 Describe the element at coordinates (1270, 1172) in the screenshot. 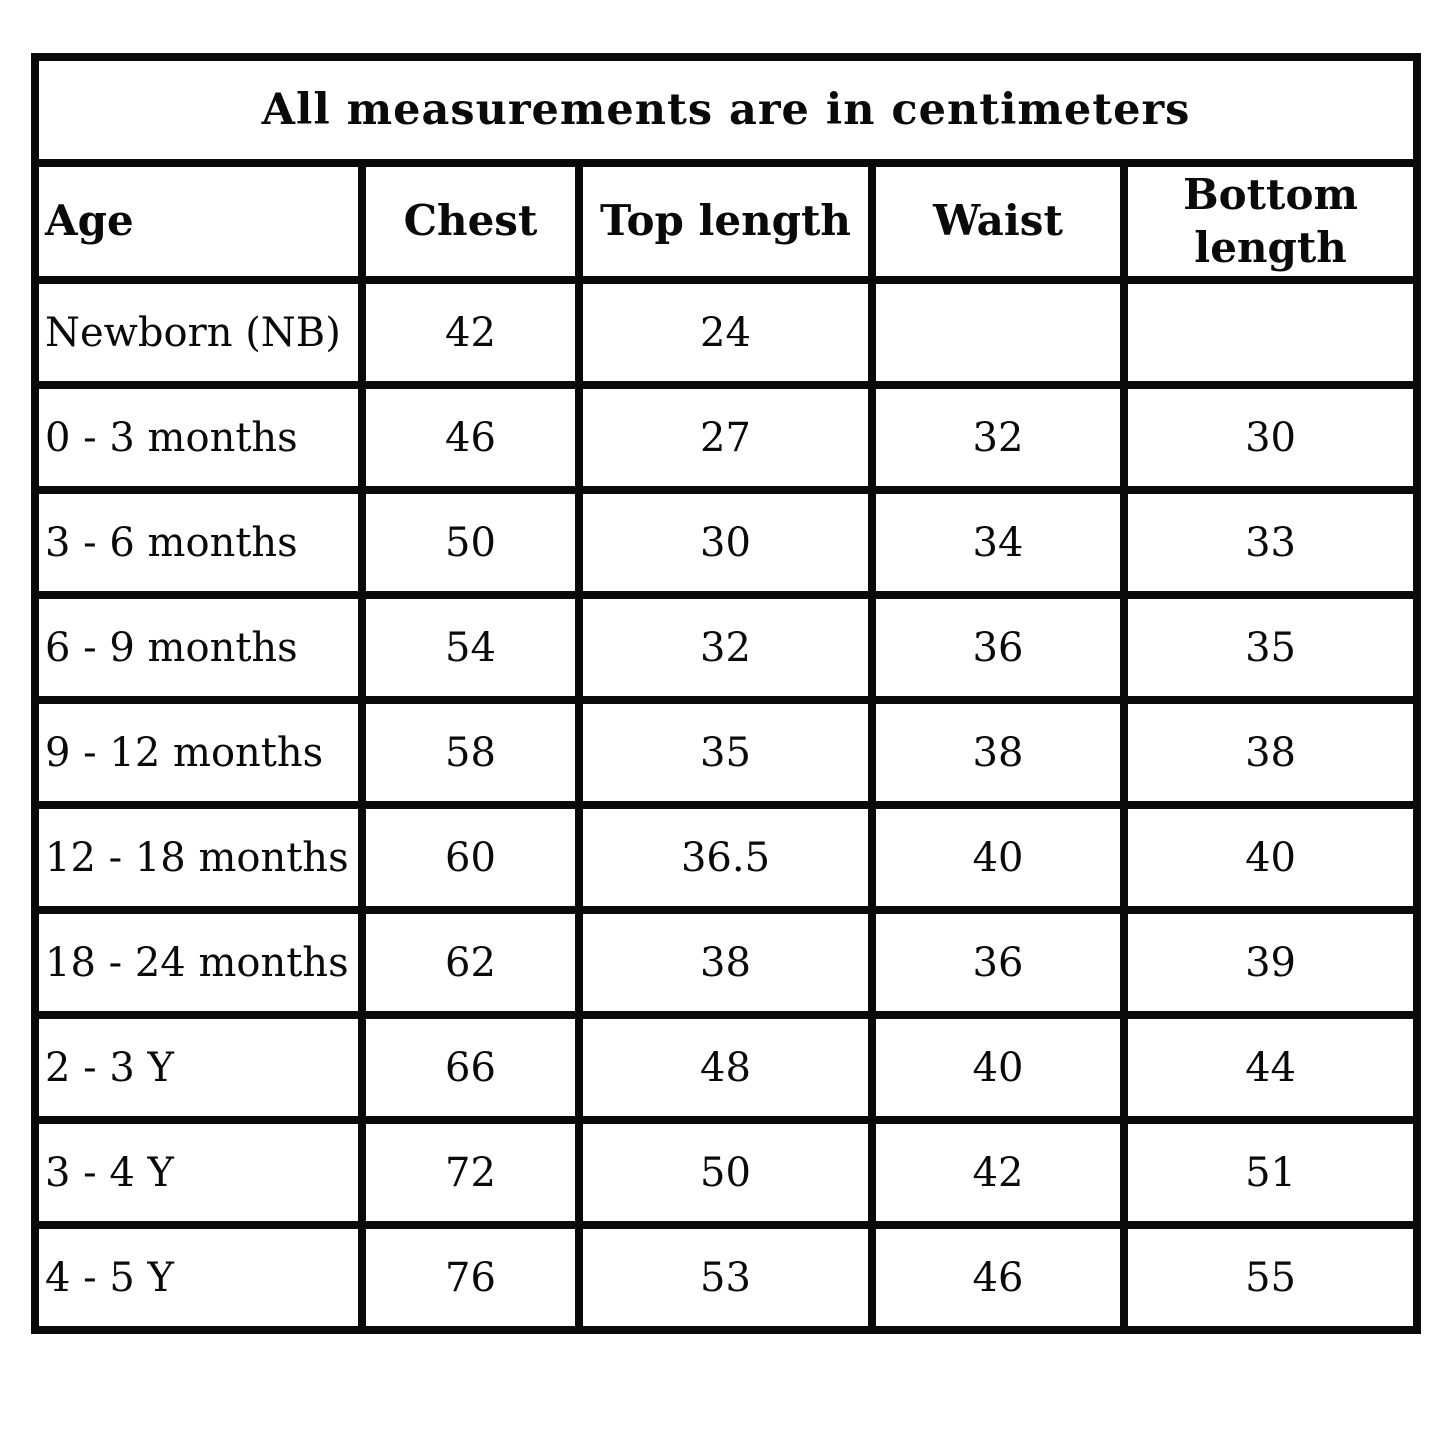

I see `cell-bottom-length: 51` at that location.